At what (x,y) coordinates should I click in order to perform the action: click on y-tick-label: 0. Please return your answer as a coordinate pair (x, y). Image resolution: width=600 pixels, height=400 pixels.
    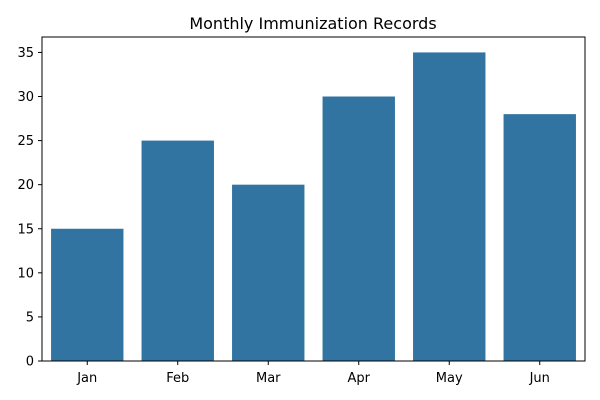
    Looking at the image, I should click on (30, 362).